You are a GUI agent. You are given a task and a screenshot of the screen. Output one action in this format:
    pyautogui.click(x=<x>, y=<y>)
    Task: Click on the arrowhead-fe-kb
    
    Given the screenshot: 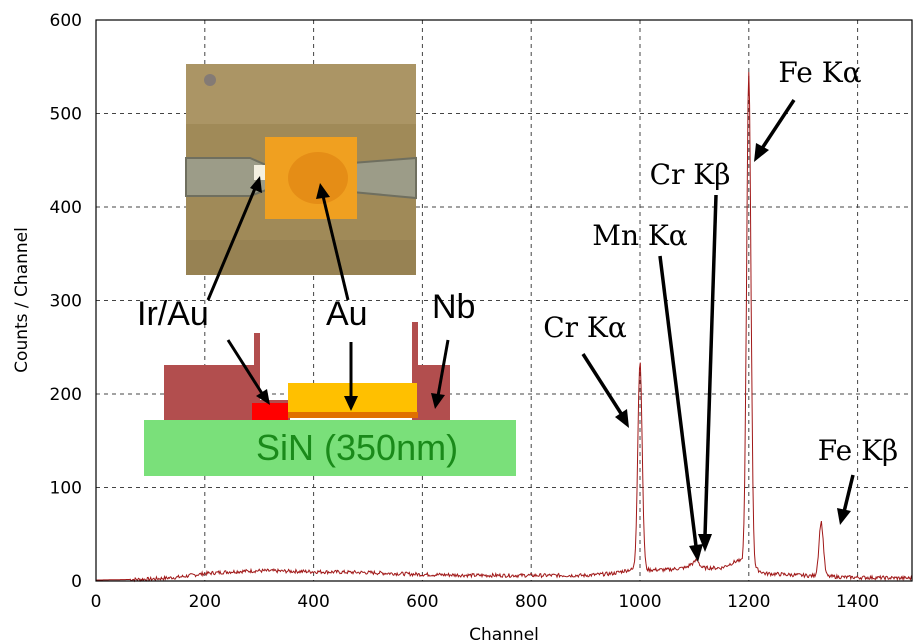 What is the action you would take?
    pyautogui.click(x=844, y=516)
    